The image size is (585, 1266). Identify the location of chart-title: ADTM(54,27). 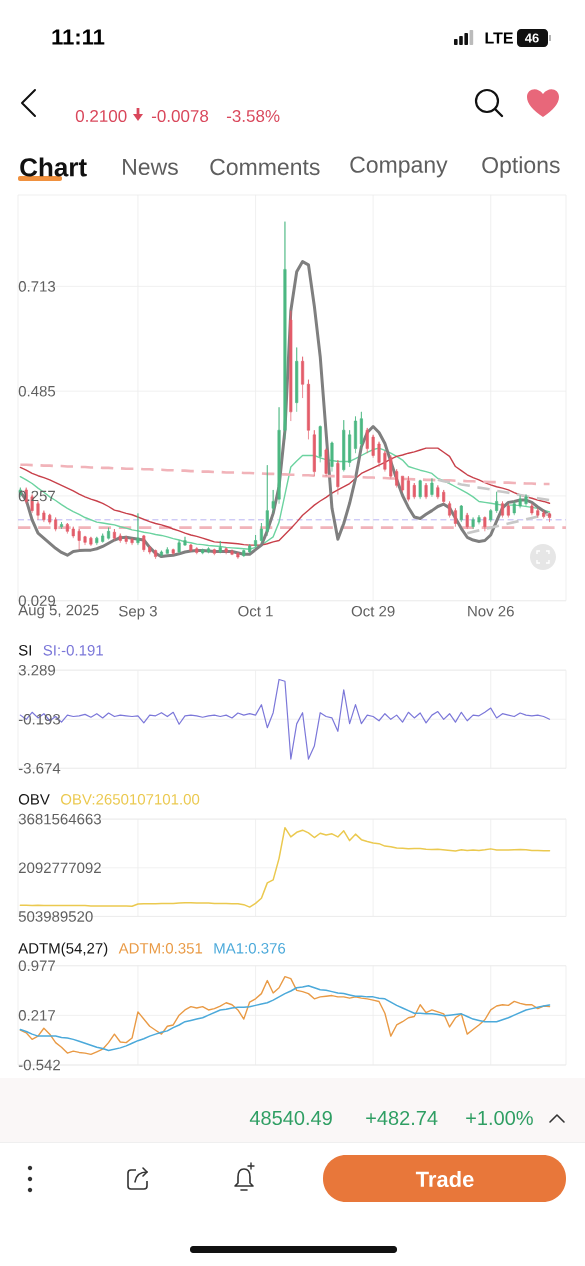
(63, 949).